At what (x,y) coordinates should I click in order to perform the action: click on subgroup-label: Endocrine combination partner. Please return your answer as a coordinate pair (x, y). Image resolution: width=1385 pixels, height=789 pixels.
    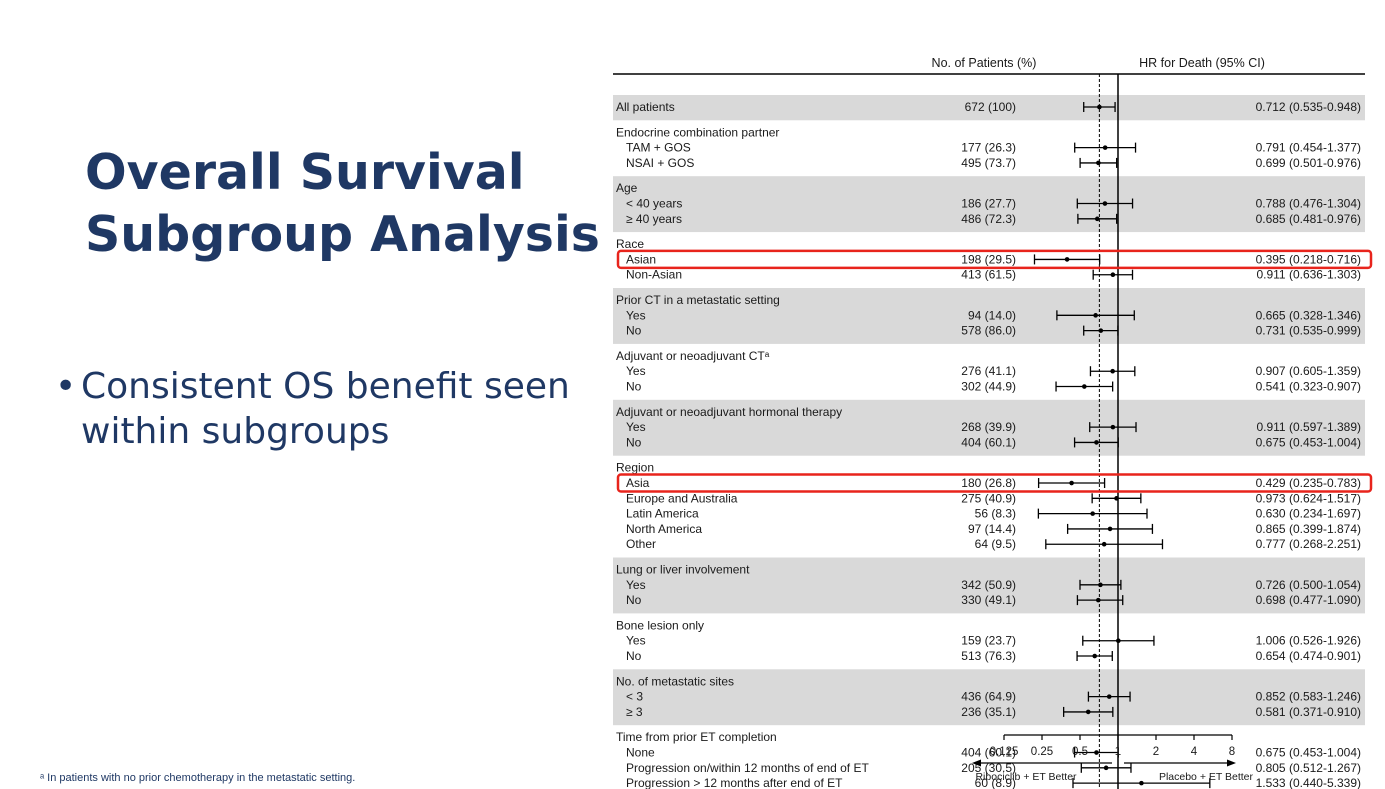
    Looking at the image, I should click on (697, 132).